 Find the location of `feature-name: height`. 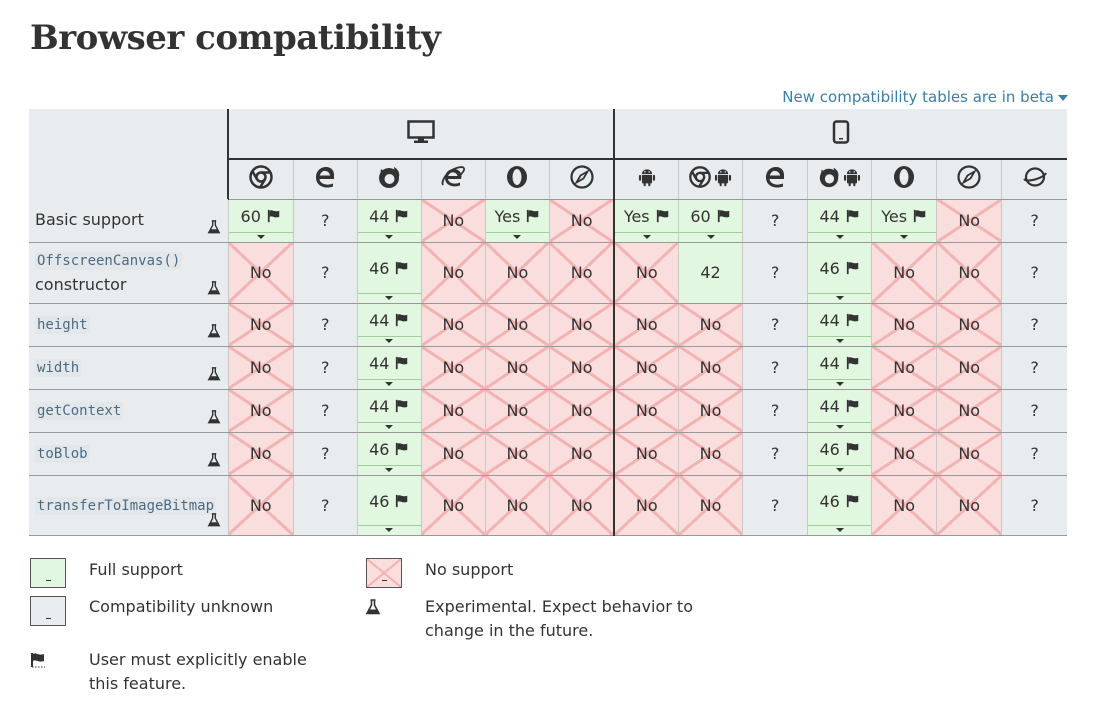

feature-name: height is located at coordinates (62, 325).